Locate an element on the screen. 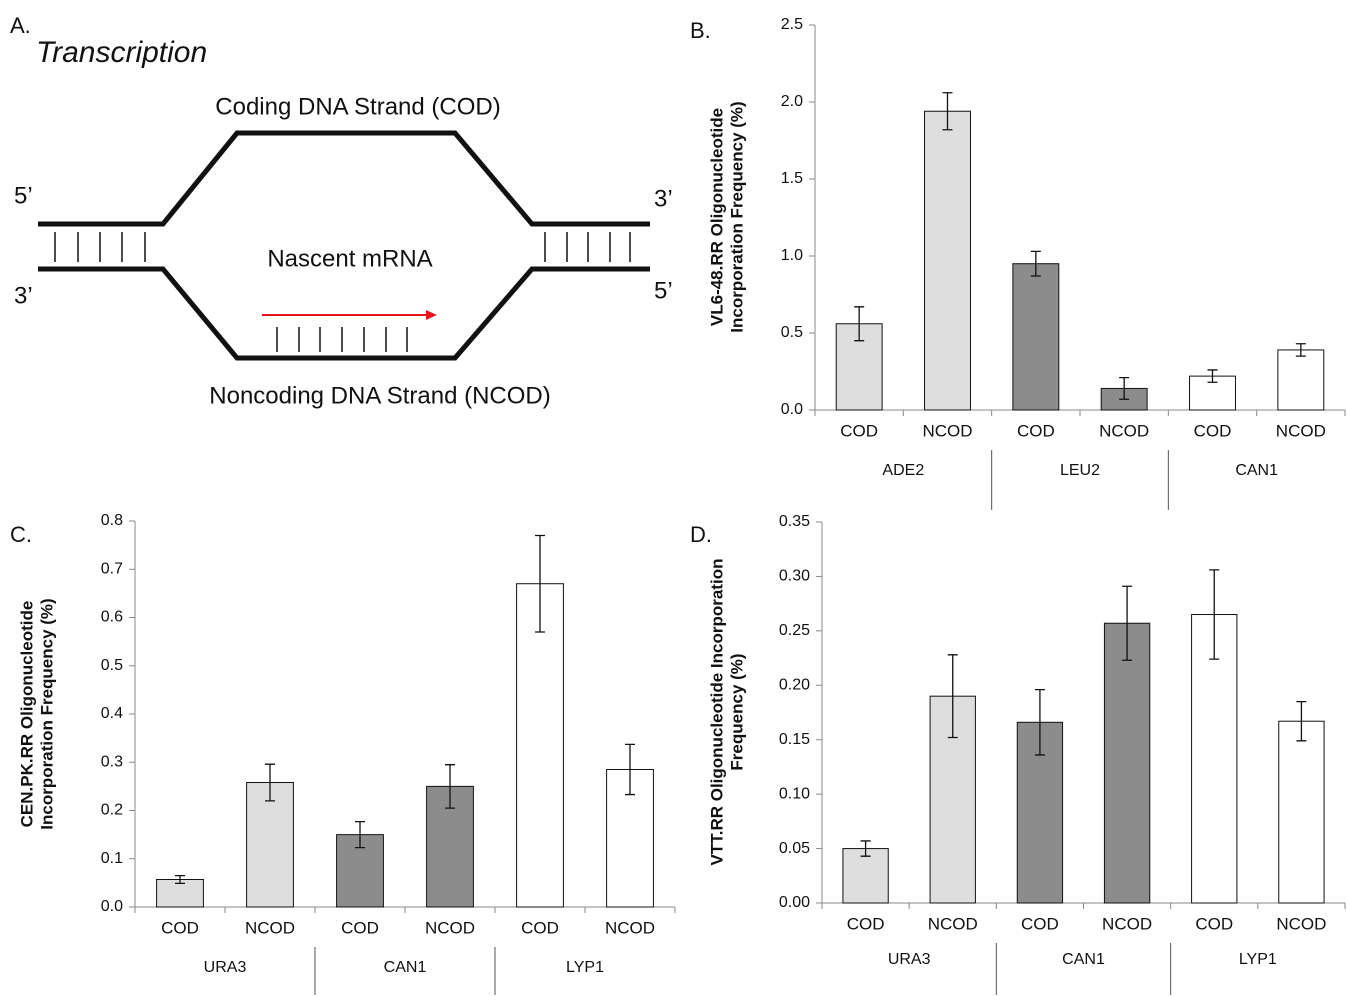 The width and height of the screenshot is (1347, 996). panel-label: C. is located at coordinates (21, 534).